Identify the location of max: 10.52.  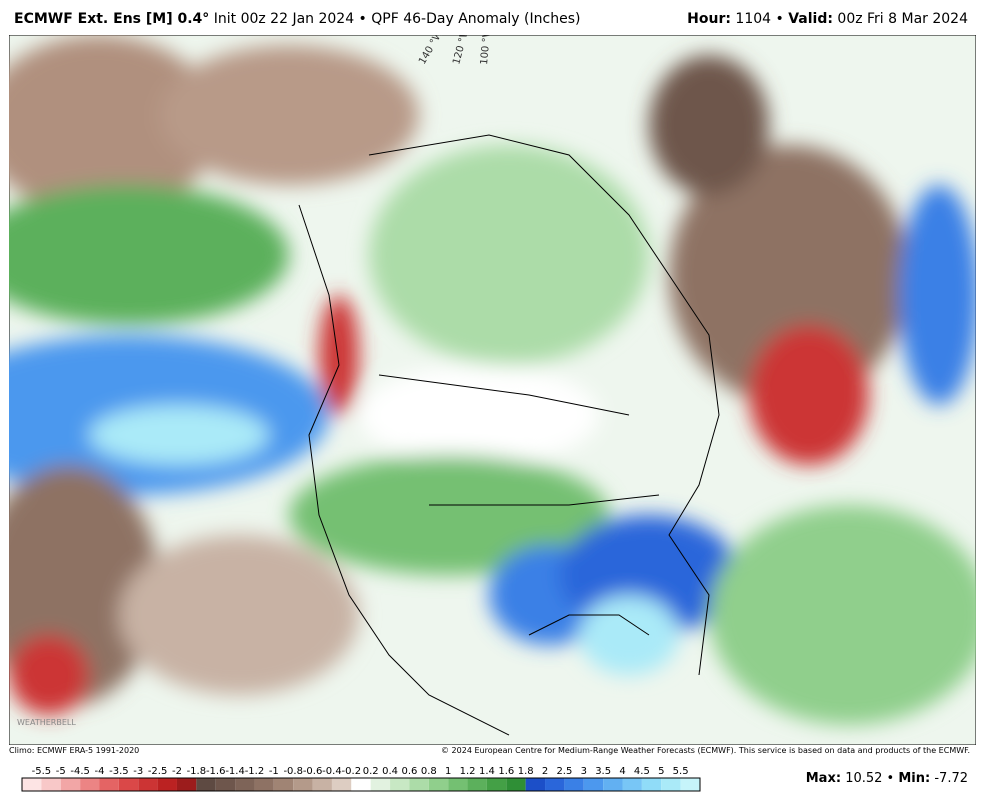
(864, 778).